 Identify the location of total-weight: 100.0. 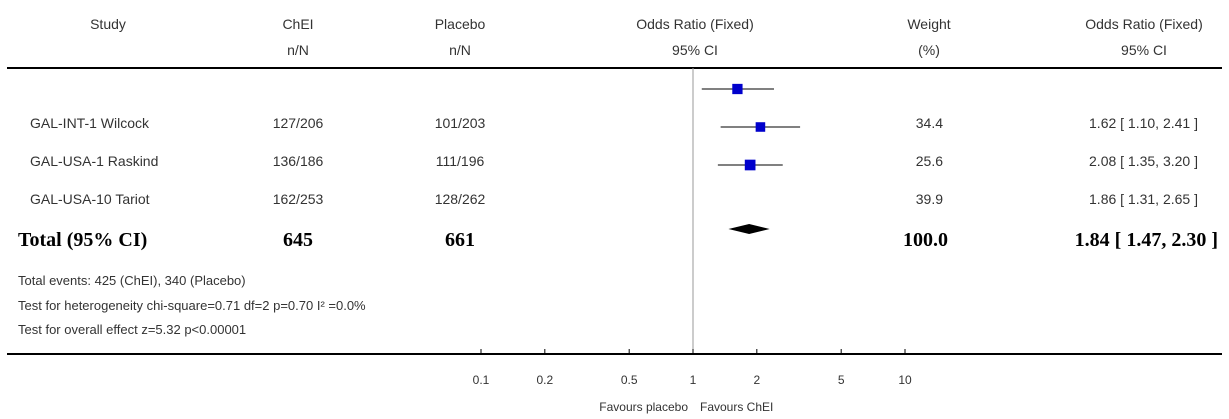
(925, 240).